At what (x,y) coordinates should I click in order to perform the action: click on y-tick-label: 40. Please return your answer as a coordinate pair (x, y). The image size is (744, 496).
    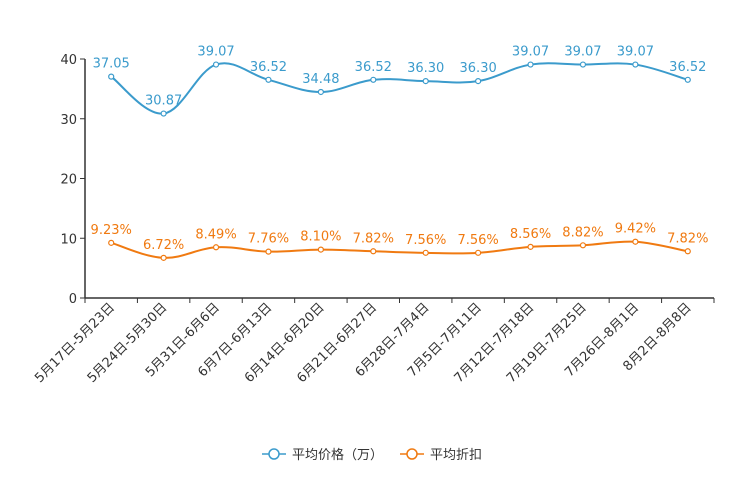
    Looking at the image, I should click on (68, 60).